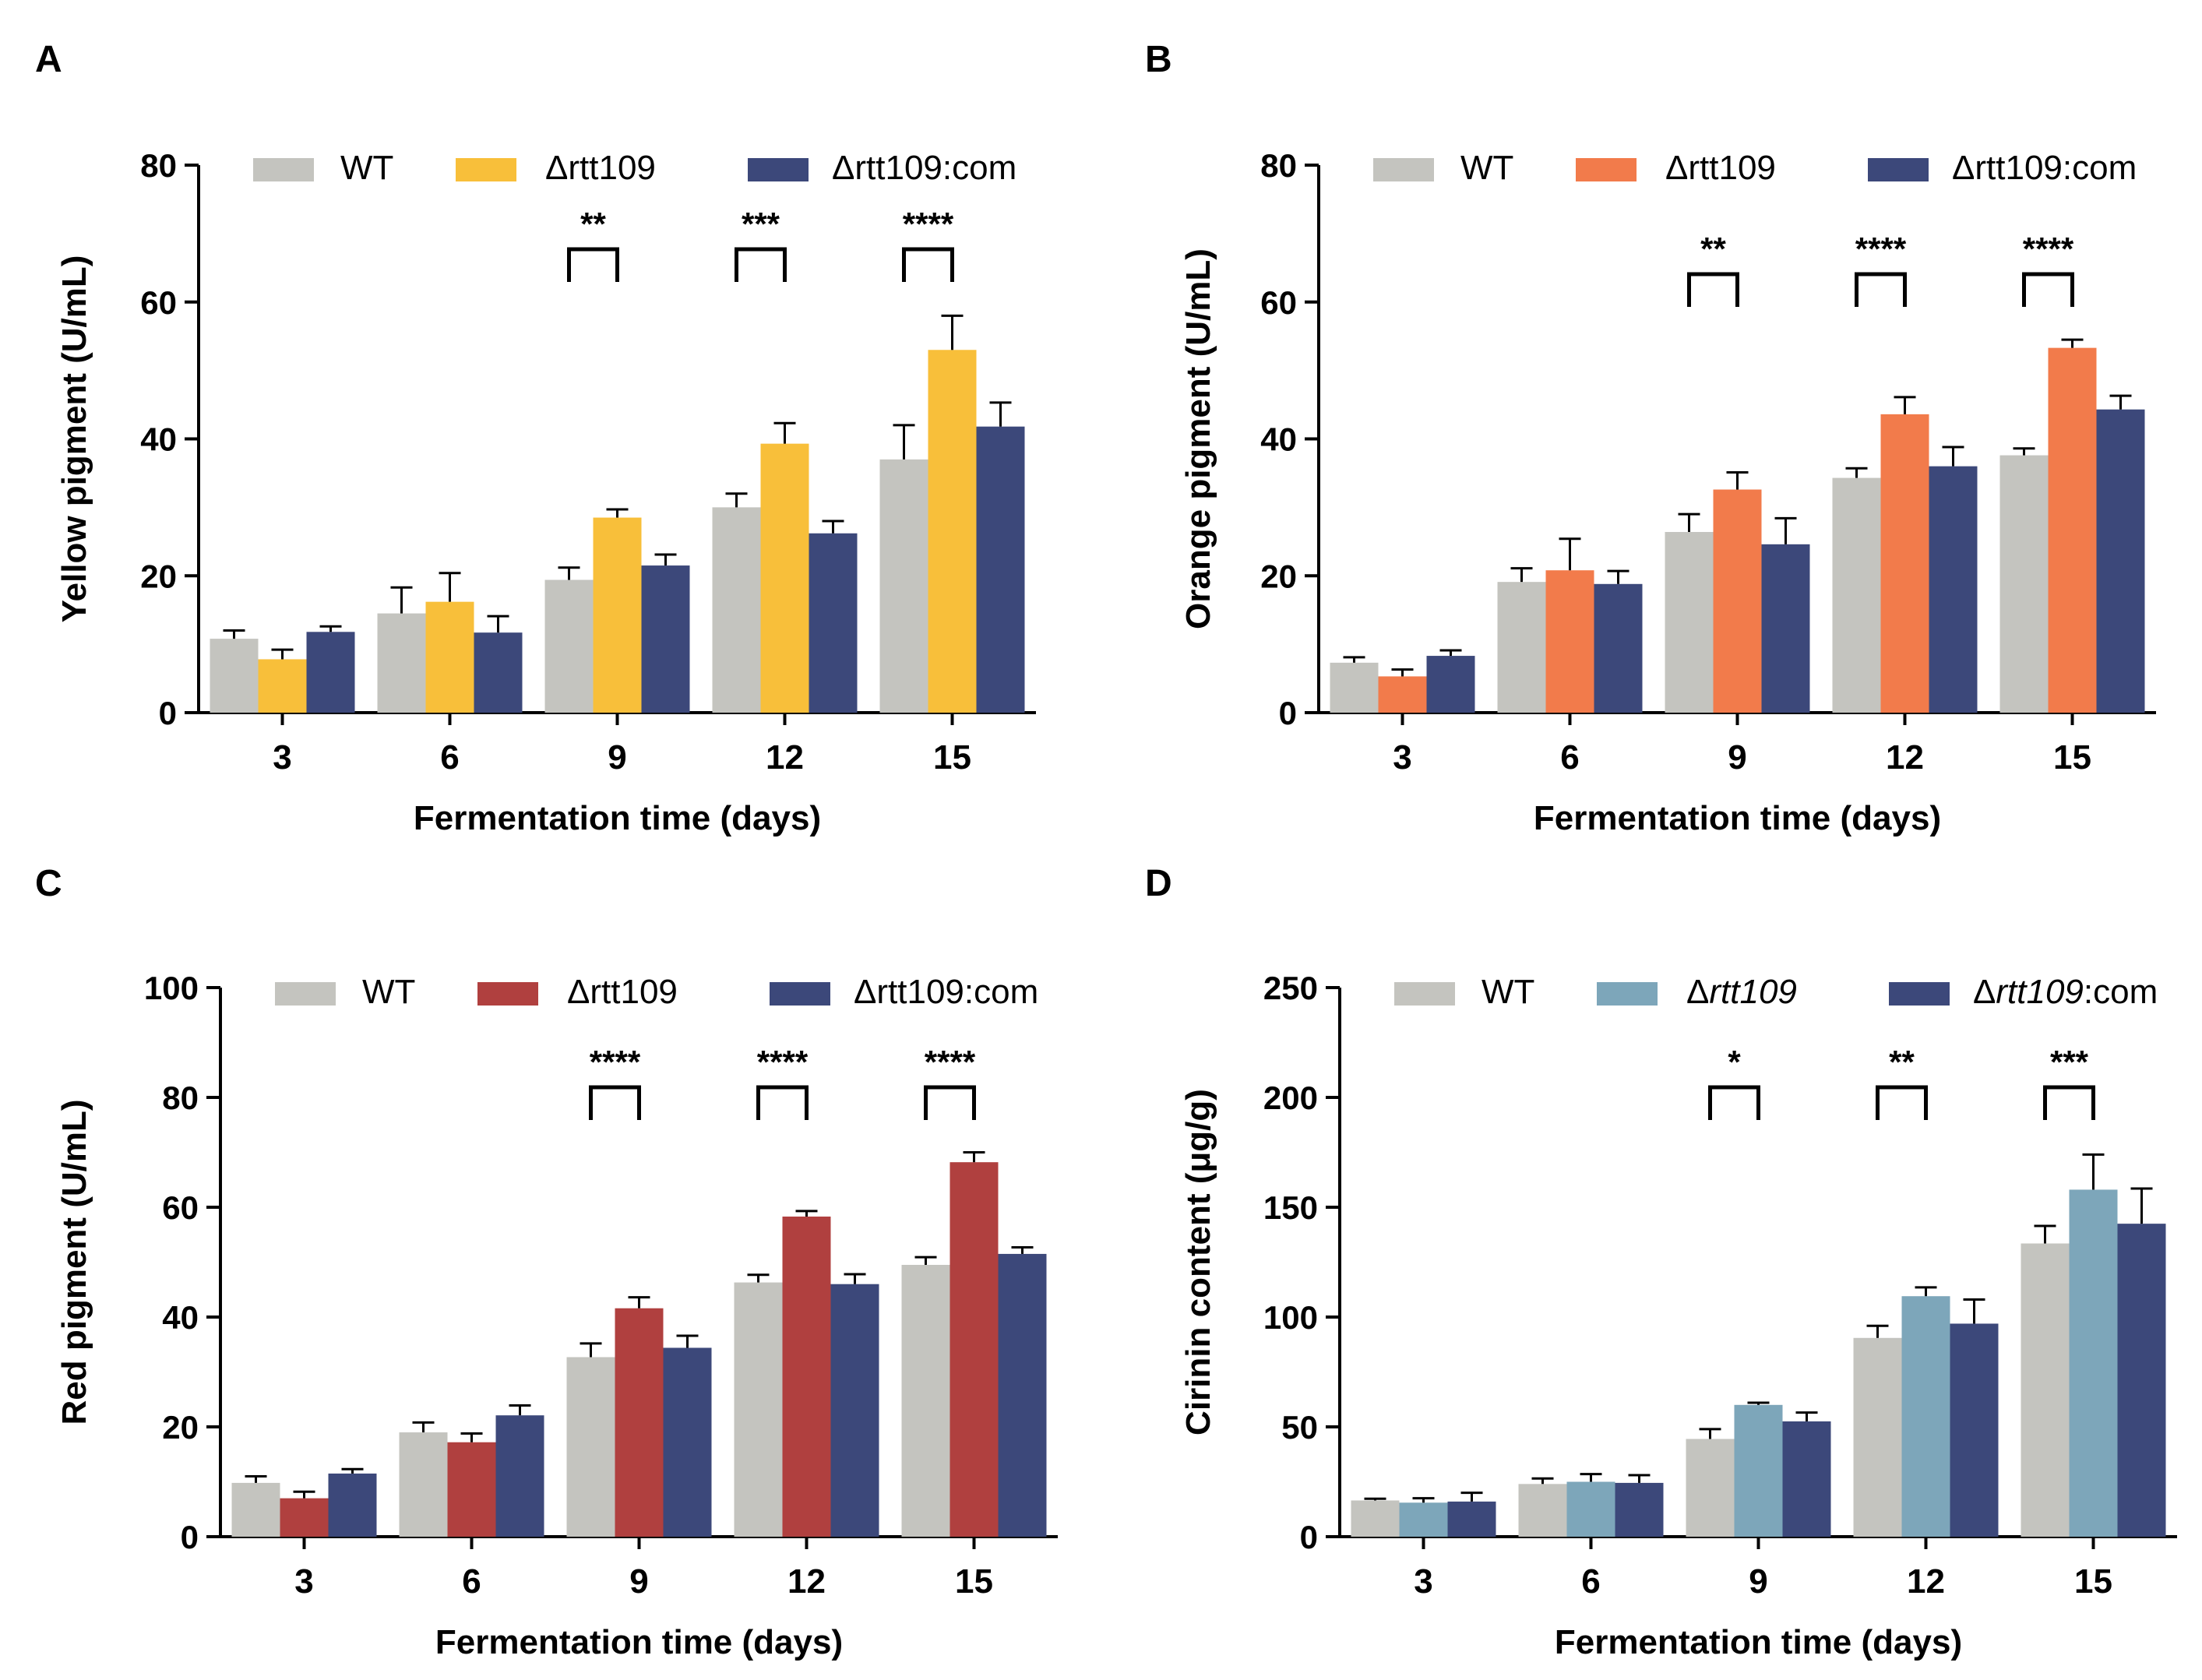  What do you see at coordinates (1569, 757) in the screenshot?
I see `panel-b-x-tick-label: 6` at bounding box center [1569, 757].